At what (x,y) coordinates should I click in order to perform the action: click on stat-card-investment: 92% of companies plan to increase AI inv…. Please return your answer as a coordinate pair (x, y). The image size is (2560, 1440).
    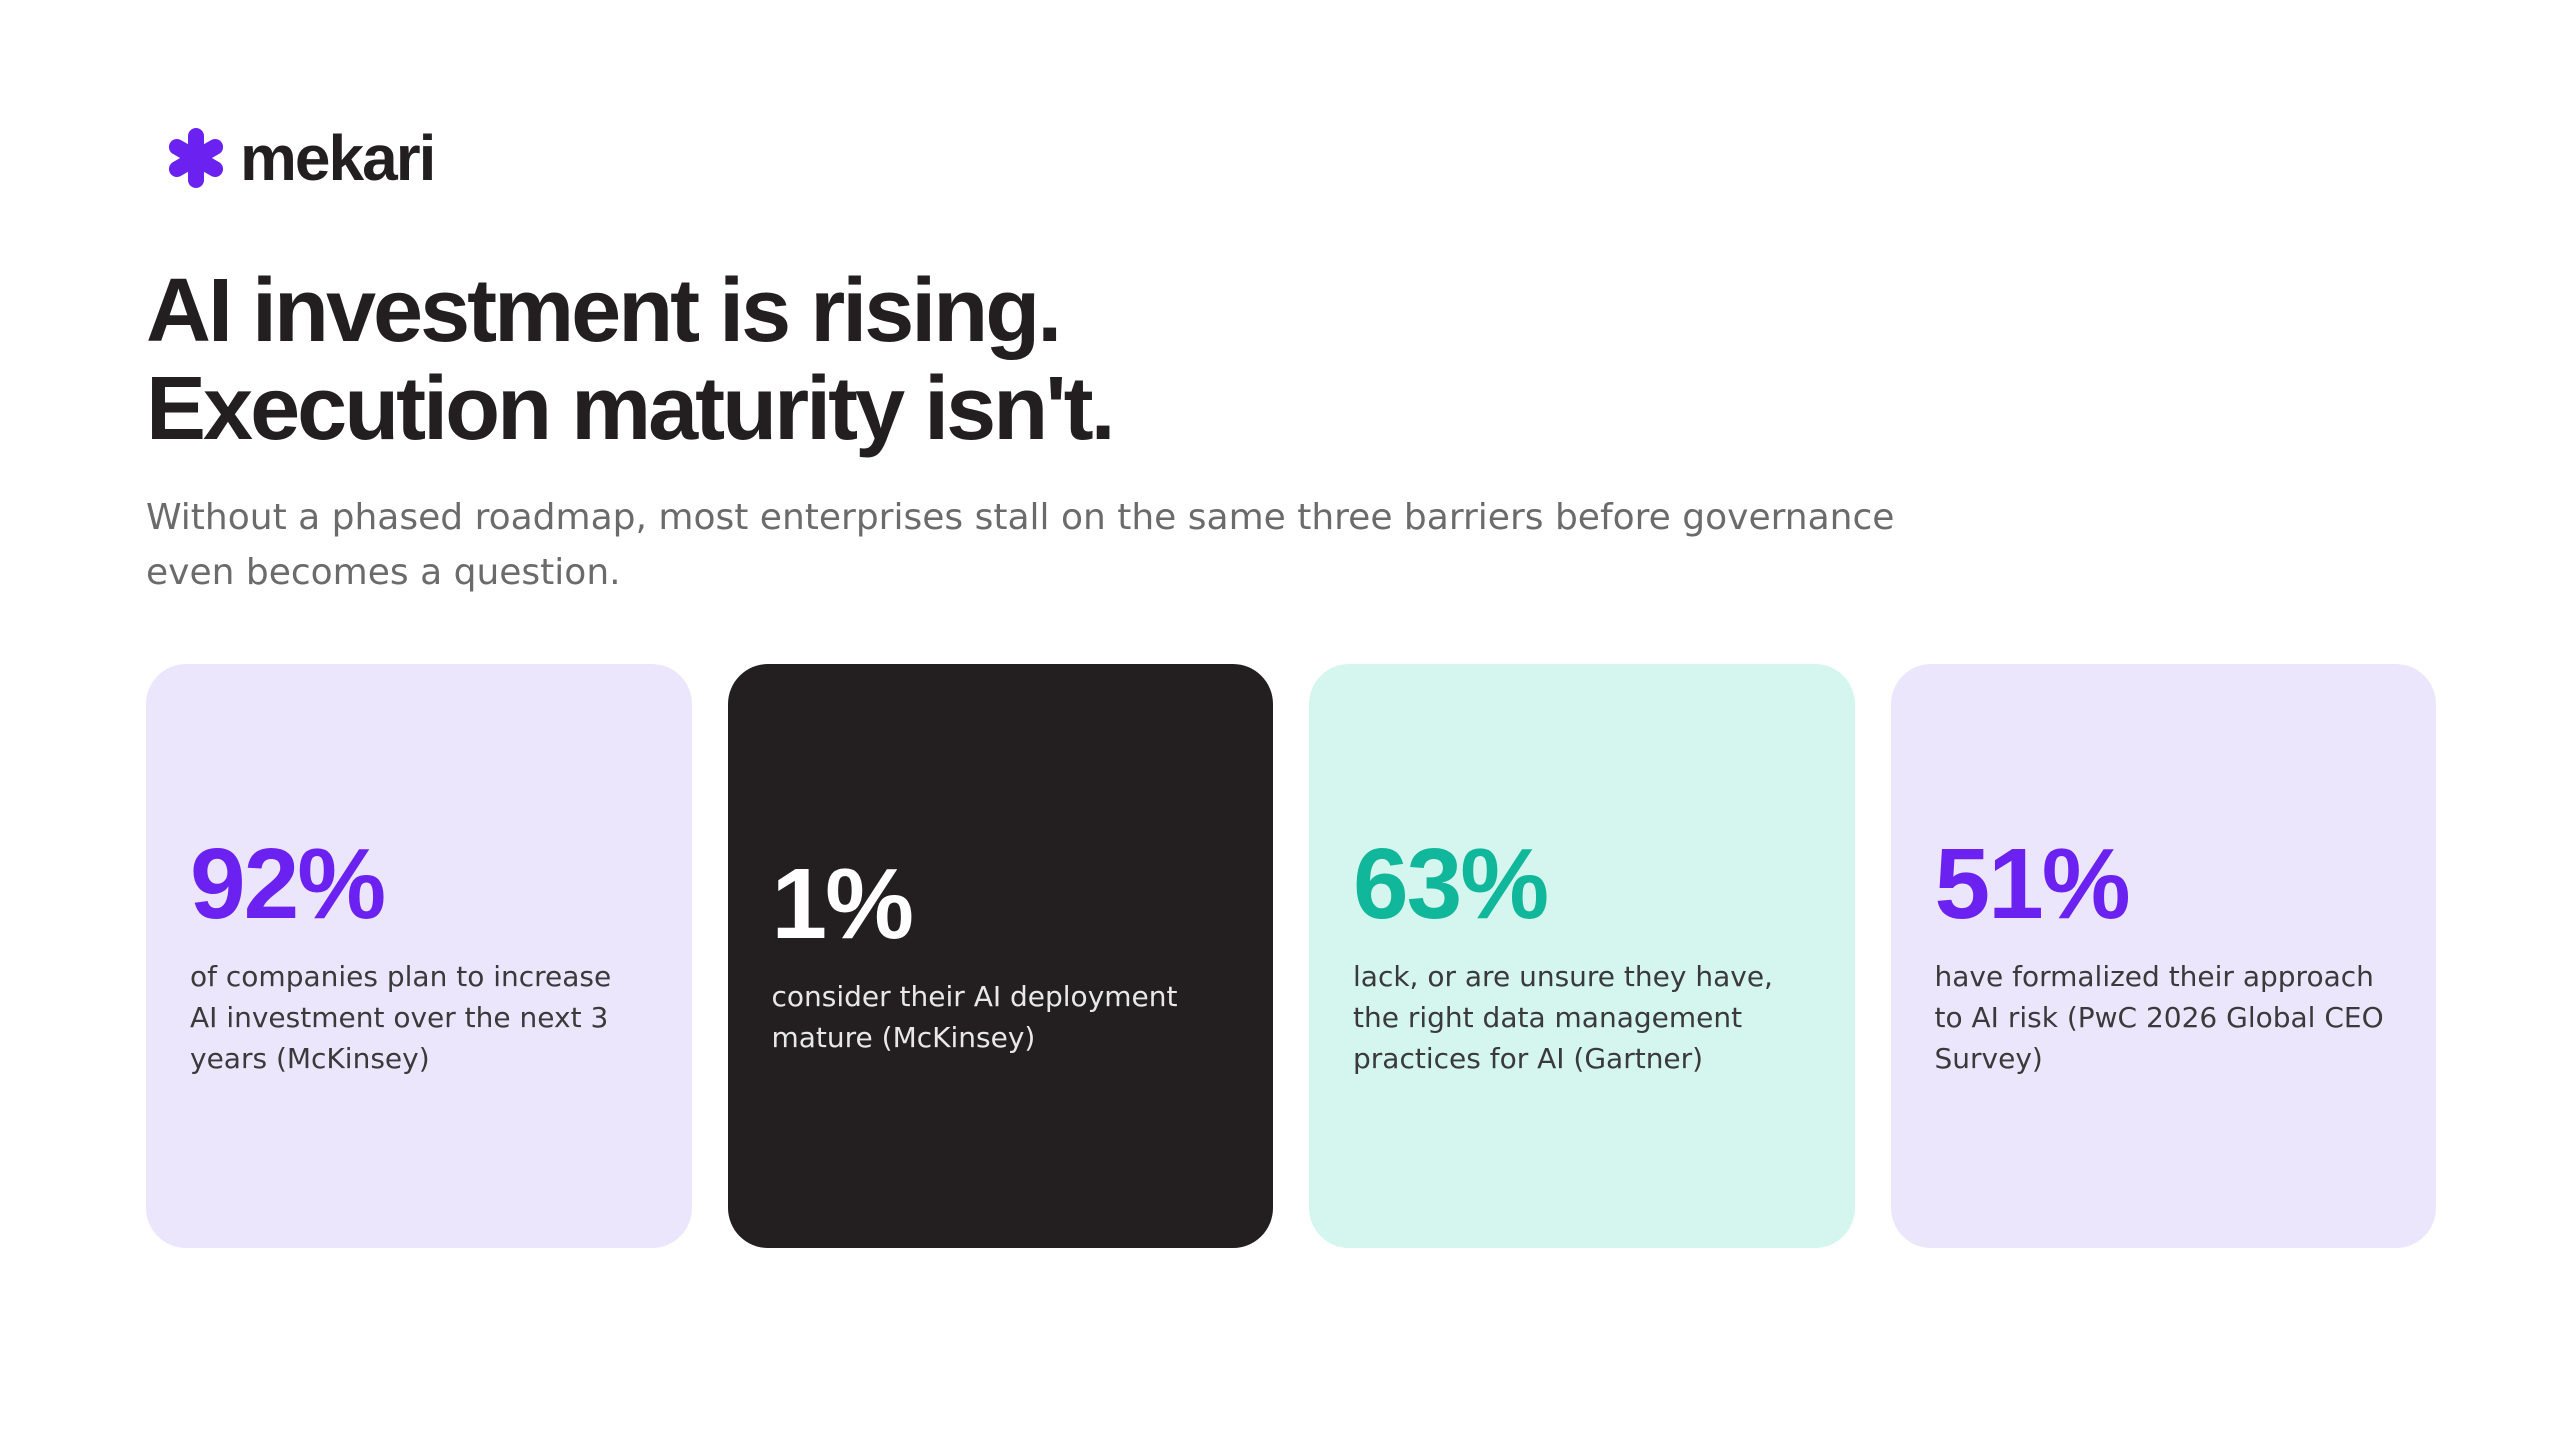
    Looking at the image, I should click on (419, 956).